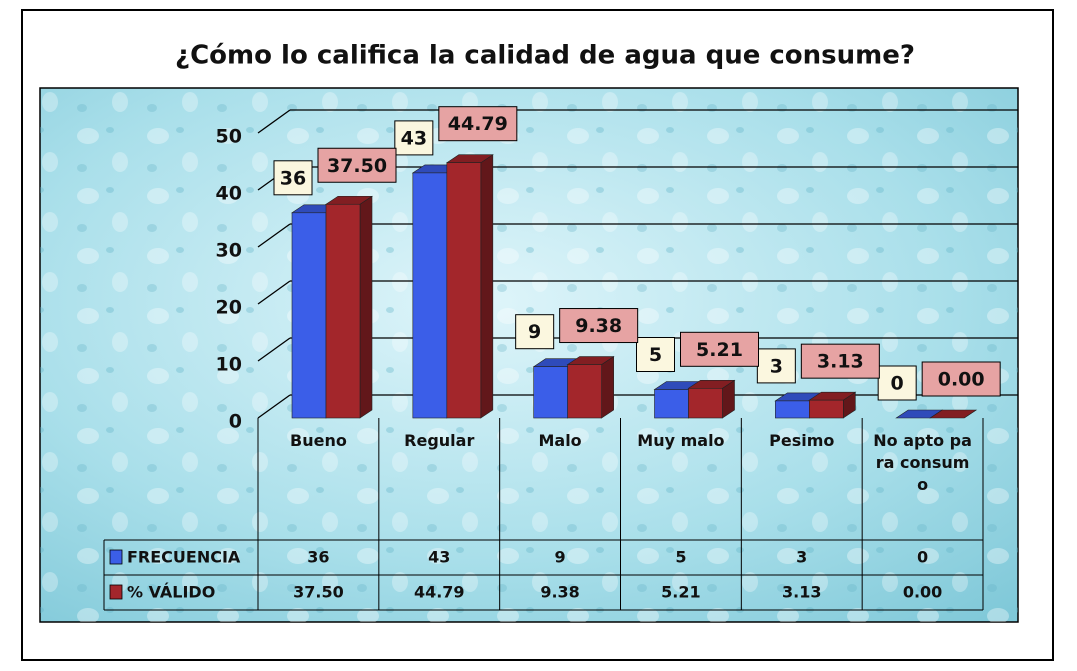 The width and height of the screenshot is (1077, 671). I want to click on x-tick-label: Muy malo, so click(681, 440).